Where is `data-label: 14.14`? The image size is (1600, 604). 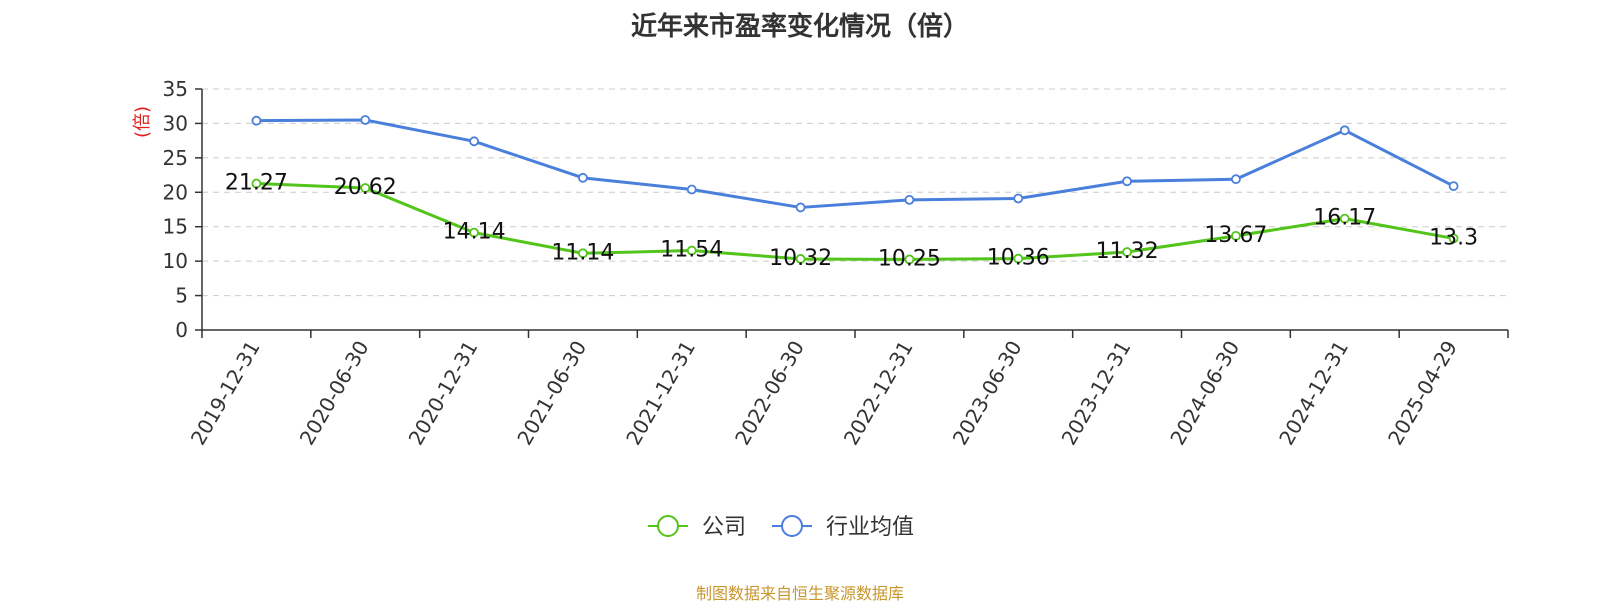 data-label: 14.14 is located at coordinates (474, 232).